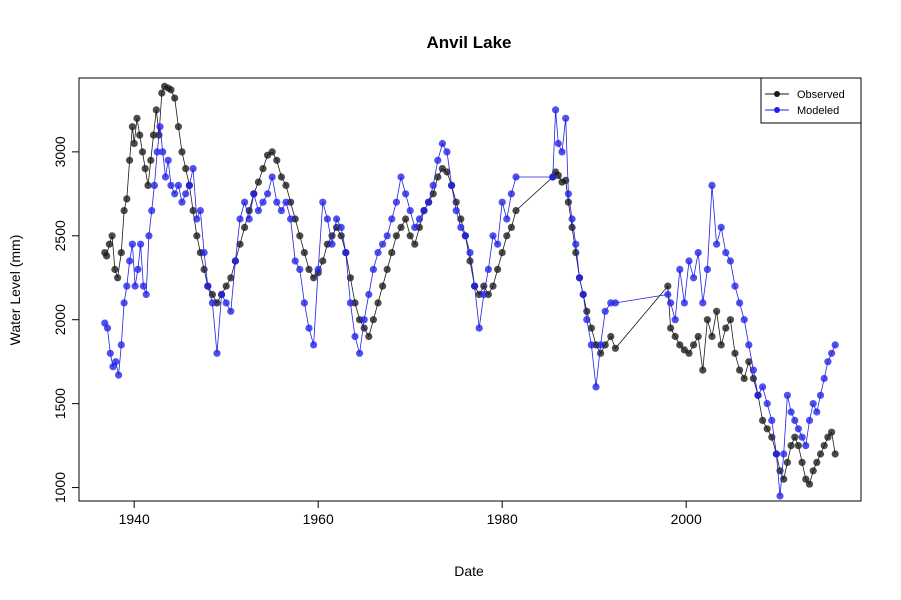 The image size is (901, 600). Describe the element at coordinates (60, 403) in the screenshot. I see `y-tick-label: 1500` at that location.